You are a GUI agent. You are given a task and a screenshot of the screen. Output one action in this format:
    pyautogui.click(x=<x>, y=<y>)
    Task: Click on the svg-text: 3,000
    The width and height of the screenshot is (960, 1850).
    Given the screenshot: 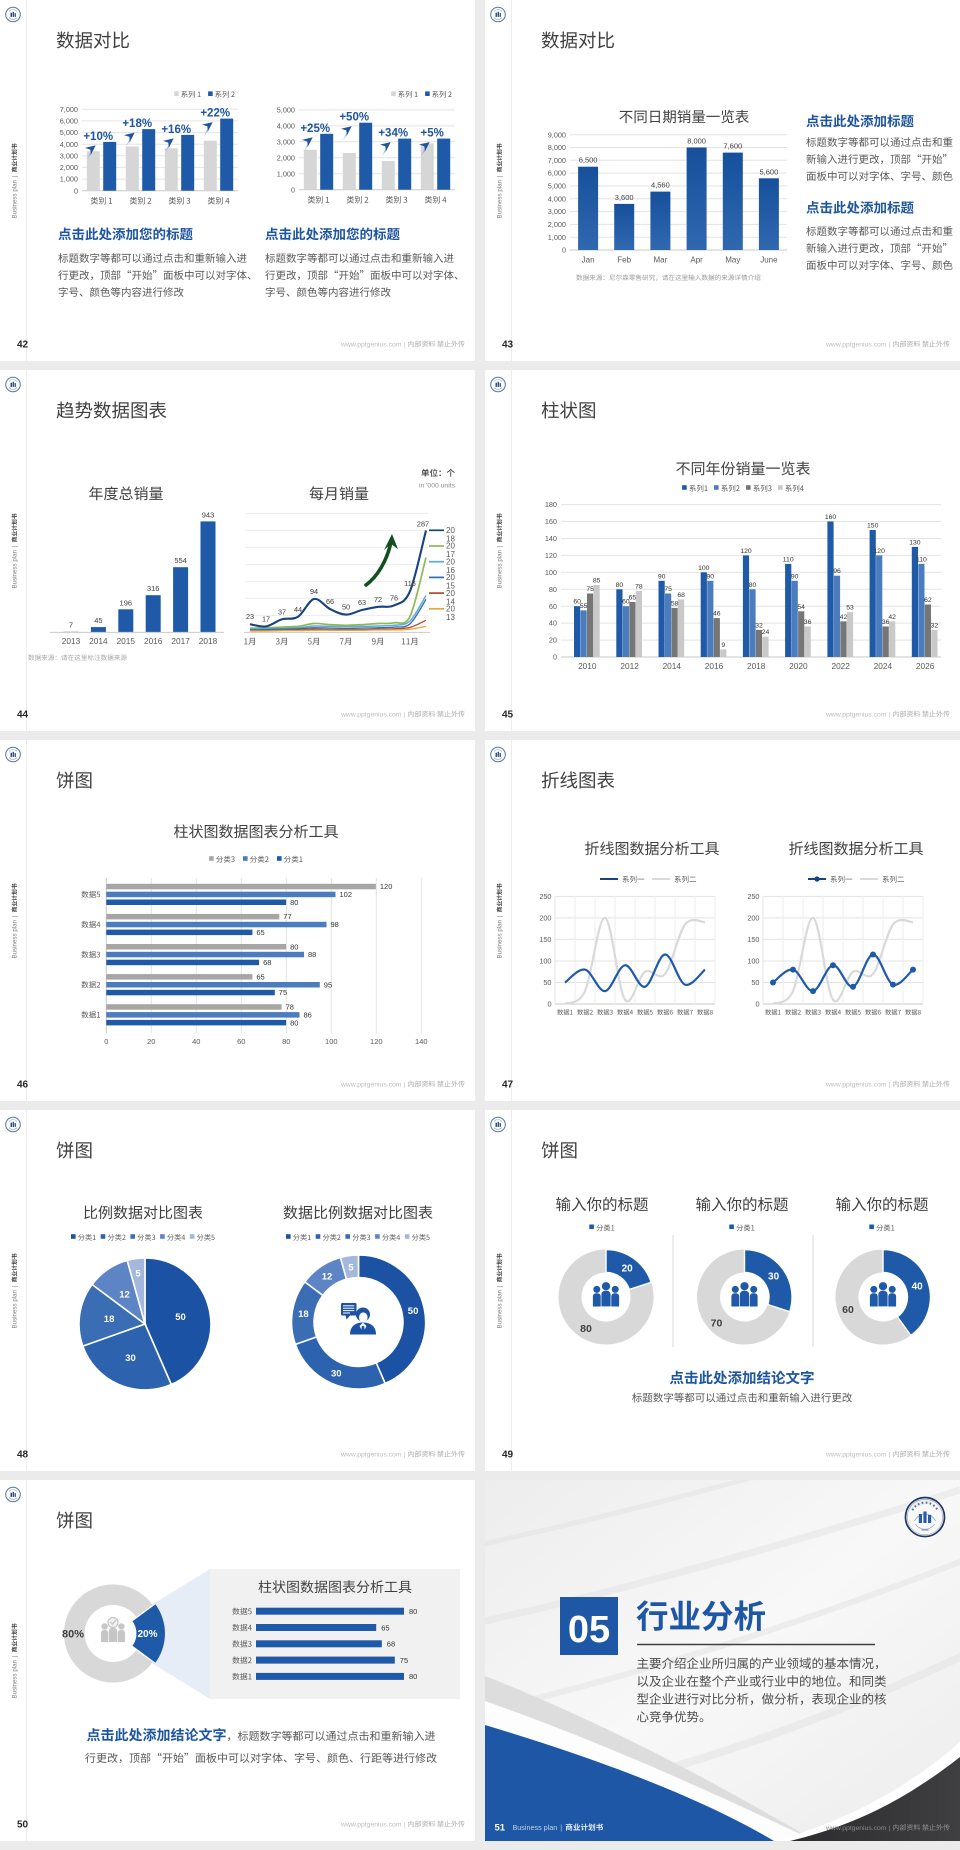 What is the action you would take?
    pyautogui.click(x=286, y=141)
    